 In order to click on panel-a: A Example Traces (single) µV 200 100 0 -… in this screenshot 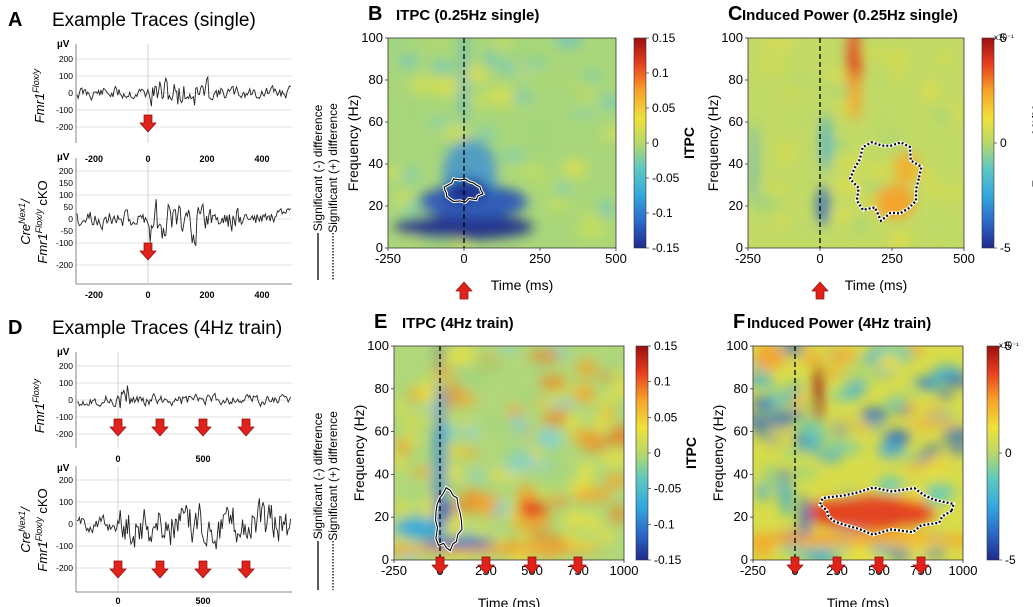, I will do `click(150, 154)`.